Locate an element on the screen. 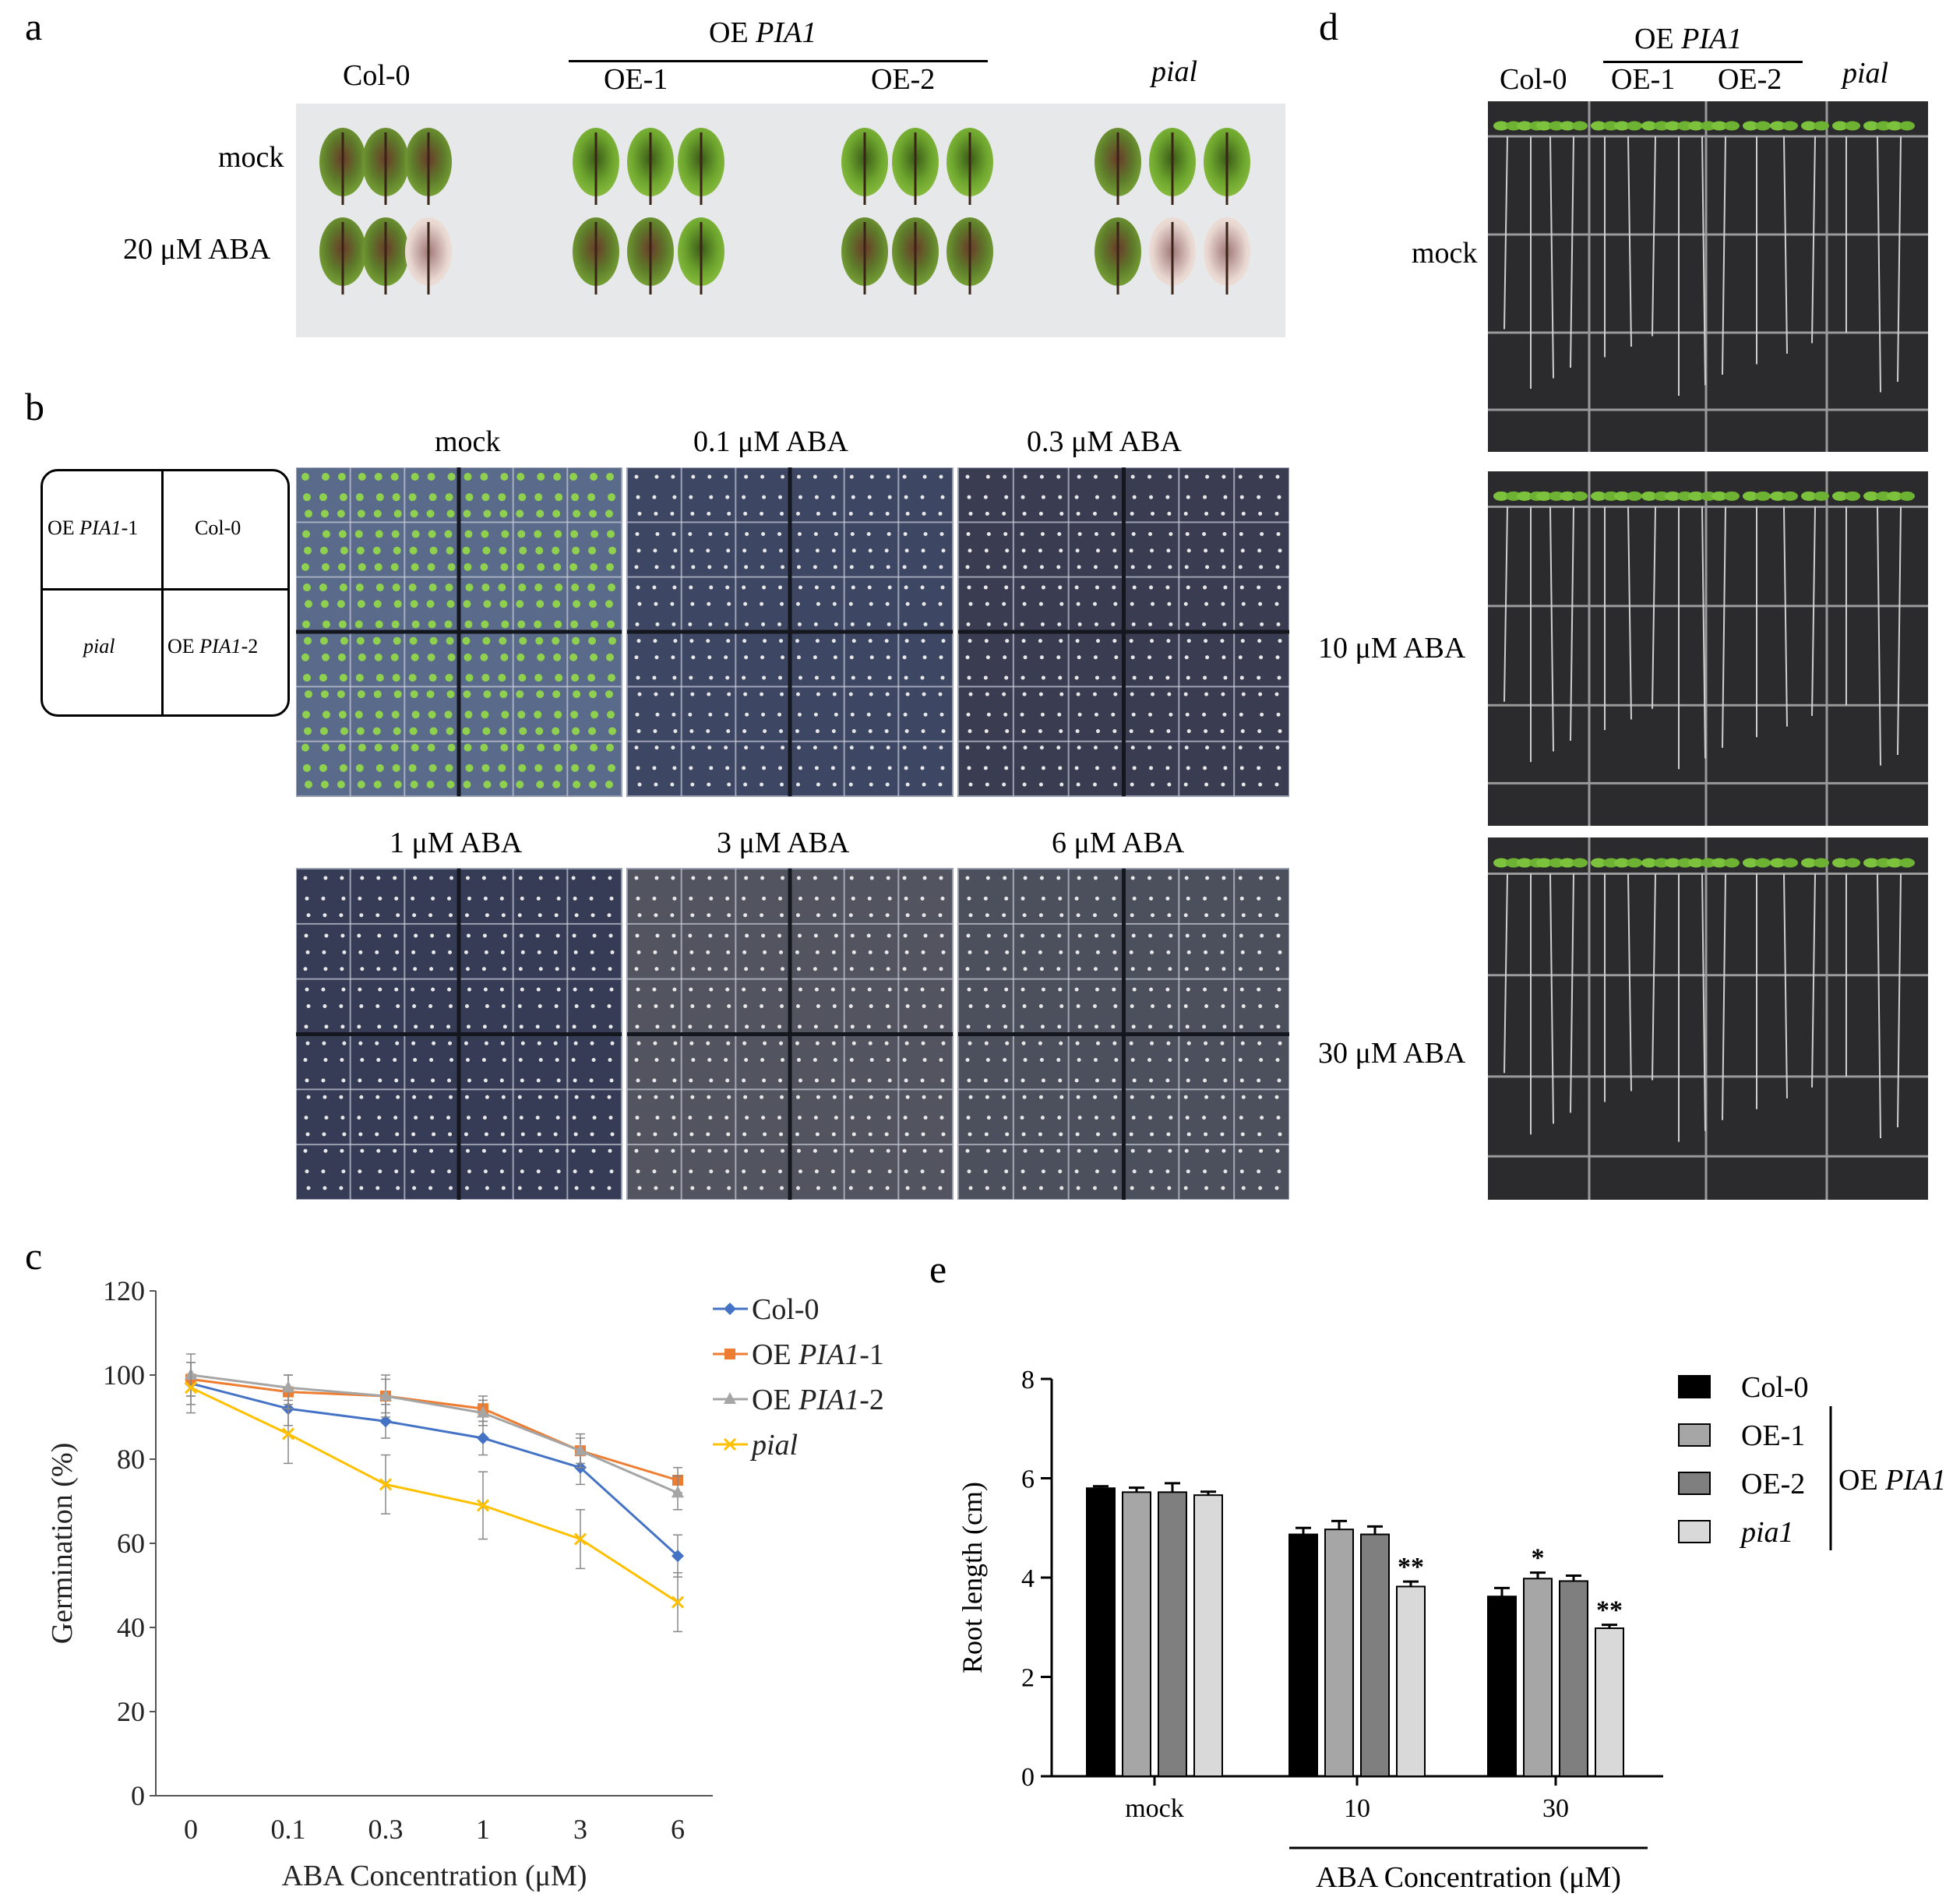  agar-plate is located at coordinates (1708, 1019).